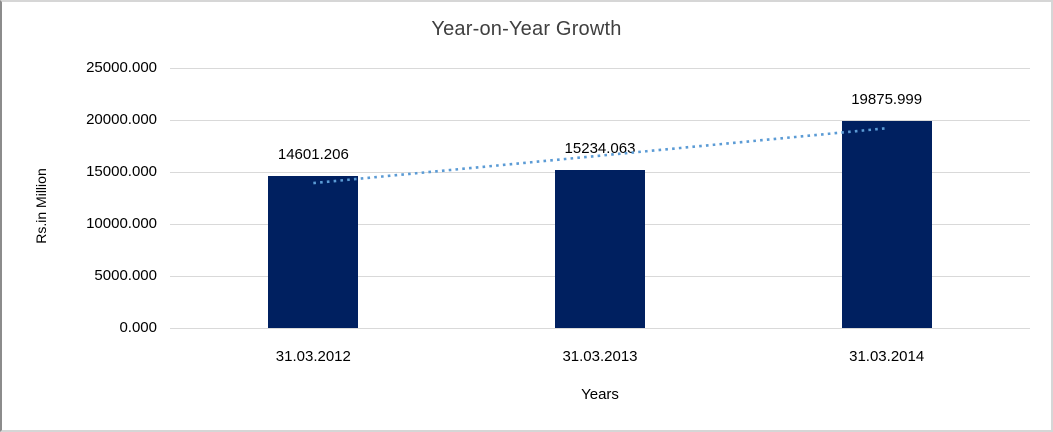 Image resolution: width=1053 pixels, height=432 pixels. Describe the element at coordinates (41, 206) in the screenshot. I see `y-axis-title: Rs.in Million` at that location.